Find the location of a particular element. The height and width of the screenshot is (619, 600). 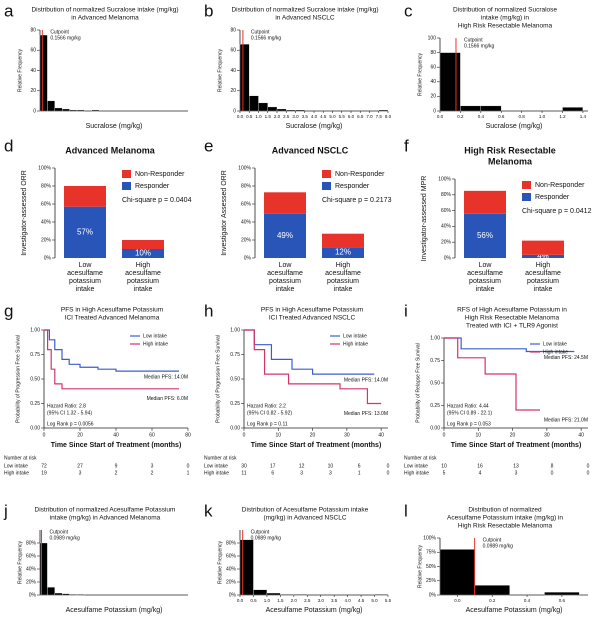

x-tick-label: Low is located at coordinates (286, 265).